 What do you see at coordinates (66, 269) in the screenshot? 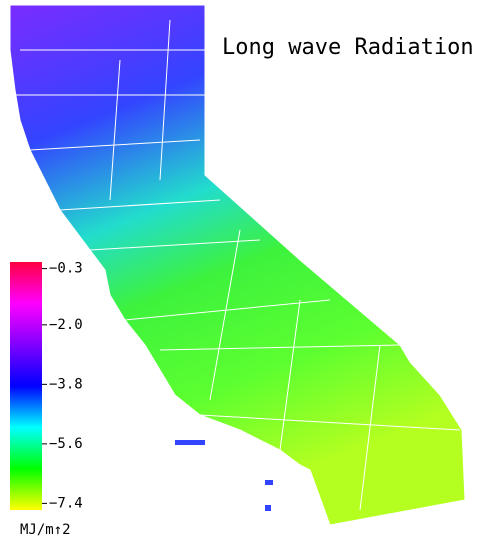
I see `colorbar-tick-label: −0.3` at bounding box center [66, 269].